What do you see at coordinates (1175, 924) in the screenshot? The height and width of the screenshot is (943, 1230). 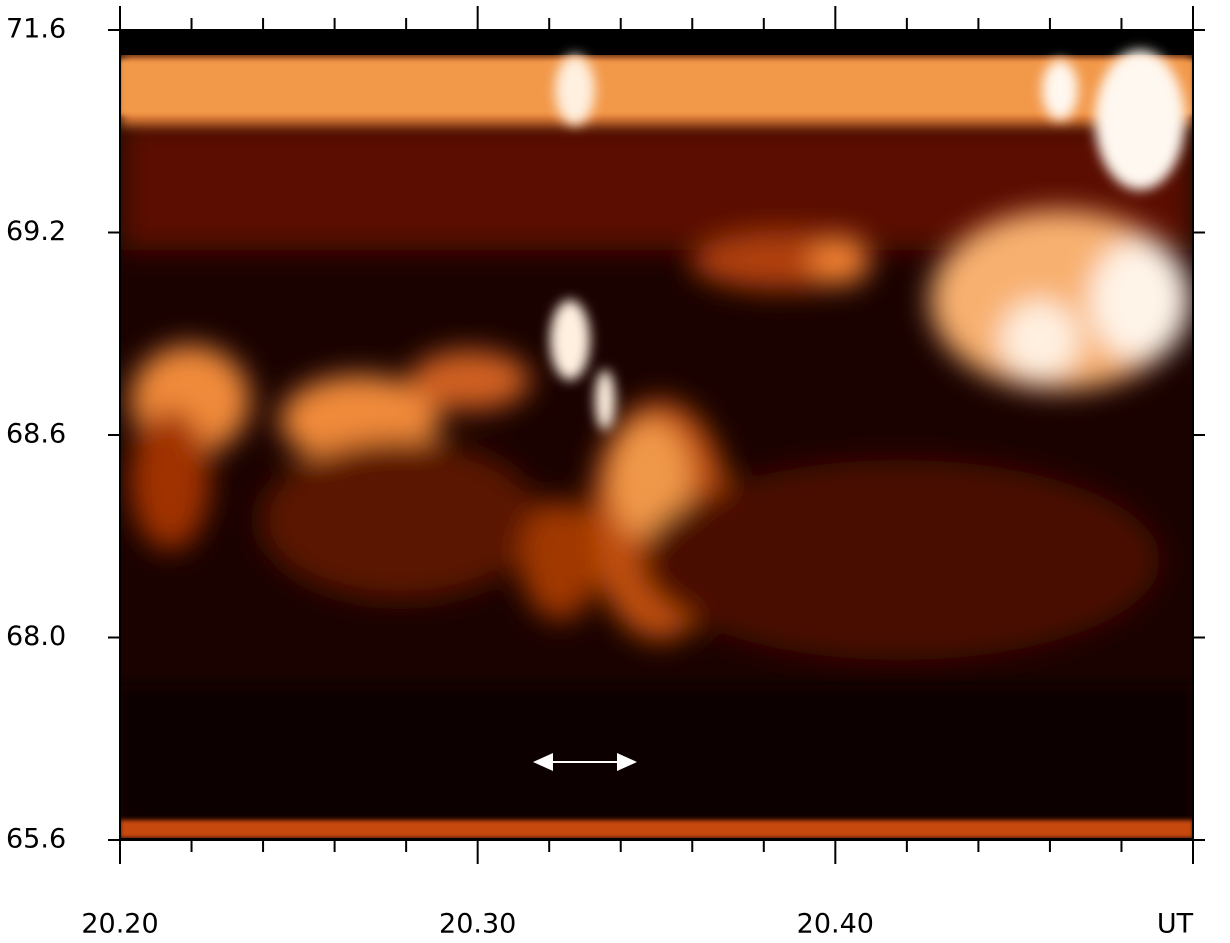 I see `x-tick-label: UT` at bounding box center [1175, 924].